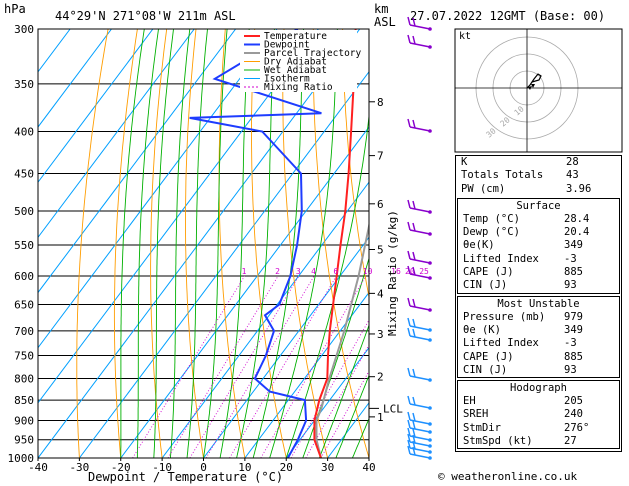 This screenshot has width=629, height=486. I want to click on pressure-tick-label: 350, so click(24, 84).